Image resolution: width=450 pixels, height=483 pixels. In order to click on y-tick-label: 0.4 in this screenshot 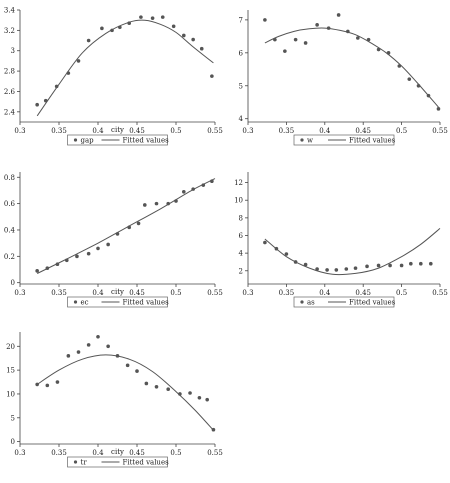, I will do `click(10, 230)`.